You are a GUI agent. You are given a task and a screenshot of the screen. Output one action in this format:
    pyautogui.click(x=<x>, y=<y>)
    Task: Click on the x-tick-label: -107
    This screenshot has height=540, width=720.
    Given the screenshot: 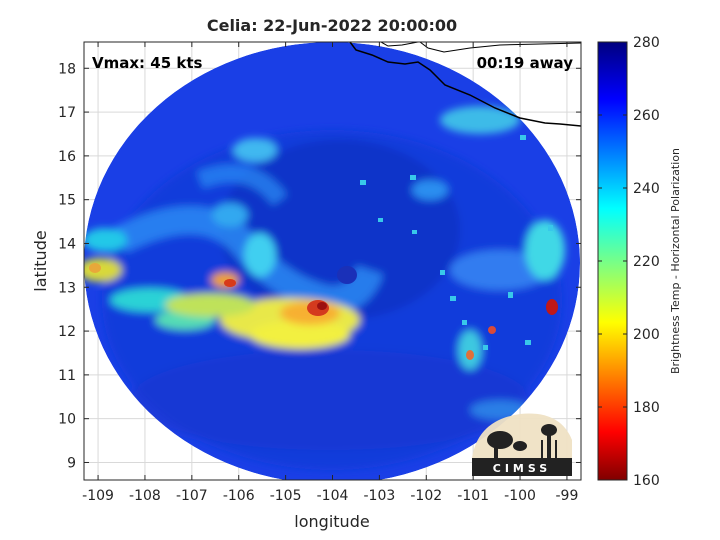 What is the action you would take?
    pyautogui.click(x=192, y=496)
    